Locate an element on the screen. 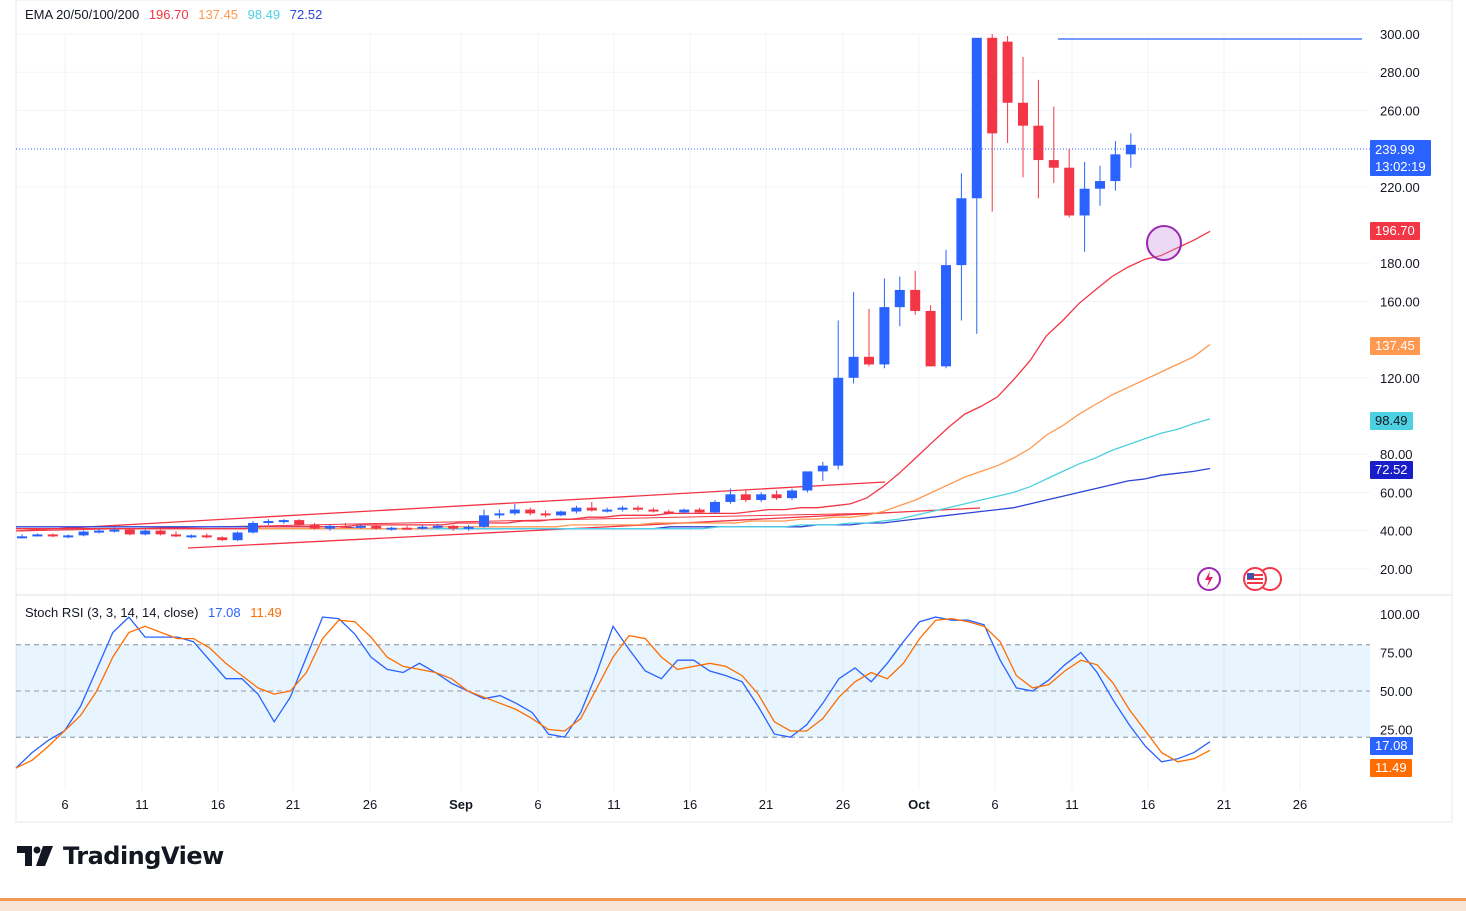 This screenshot has height=911, width=1466. us-flag-event-icon is located at coordinates (1262, 579).